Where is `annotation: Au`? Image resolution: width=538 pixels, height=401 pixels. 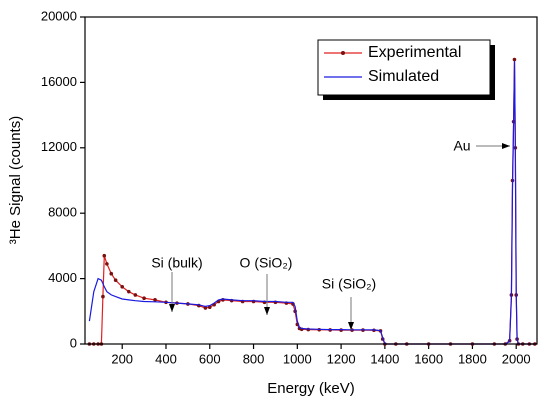 annotation: Au is located at coordinates (461, 146).